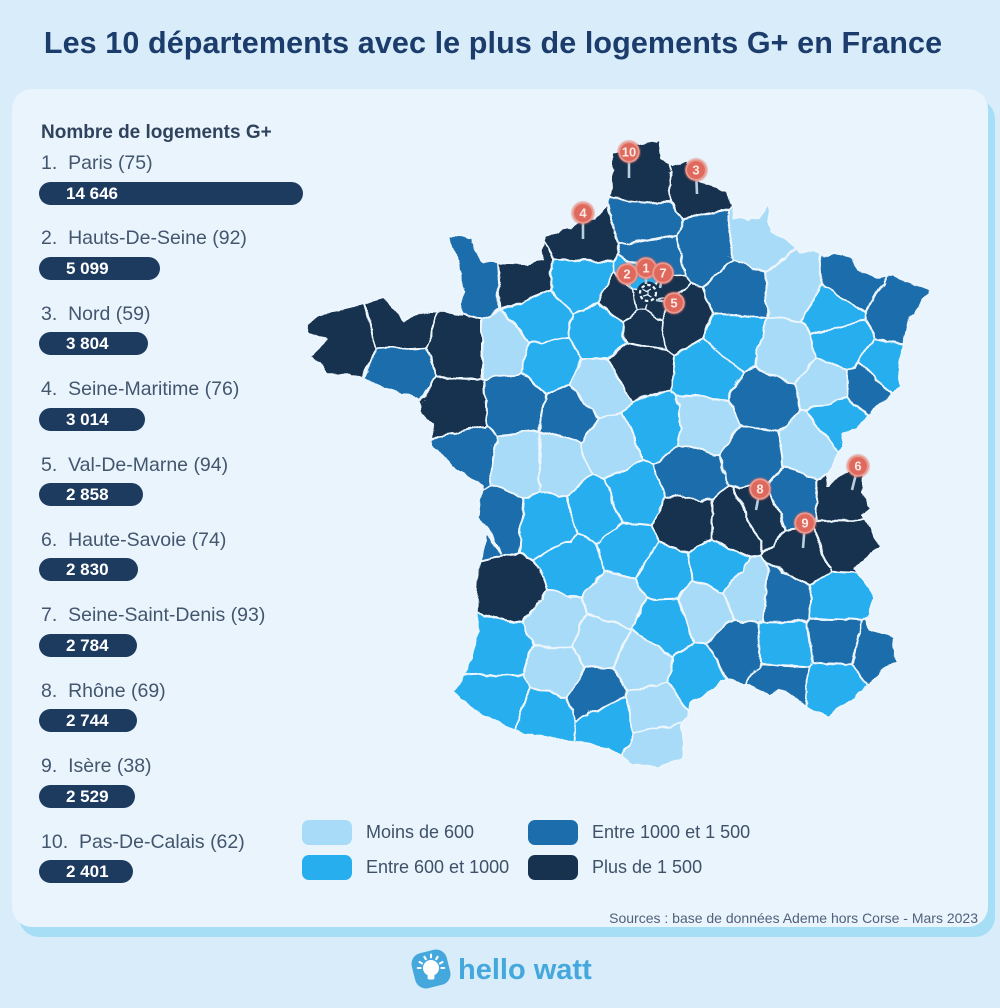 The height and width of the screenshot is (1008, 1000). I want to click on svg-text: 1, so click(645, 268).